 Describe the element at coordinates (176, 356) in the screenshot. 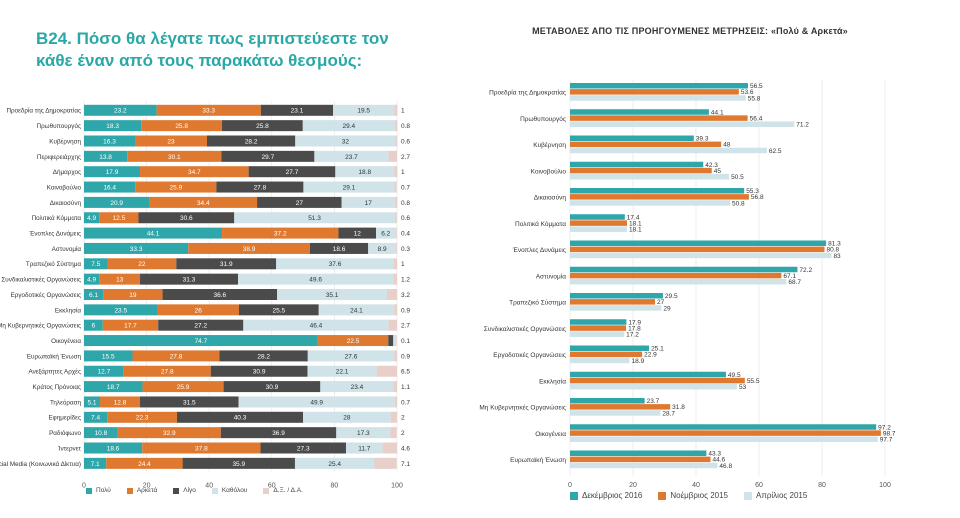

I see `left-bar-value-label: 27.8` at that location.